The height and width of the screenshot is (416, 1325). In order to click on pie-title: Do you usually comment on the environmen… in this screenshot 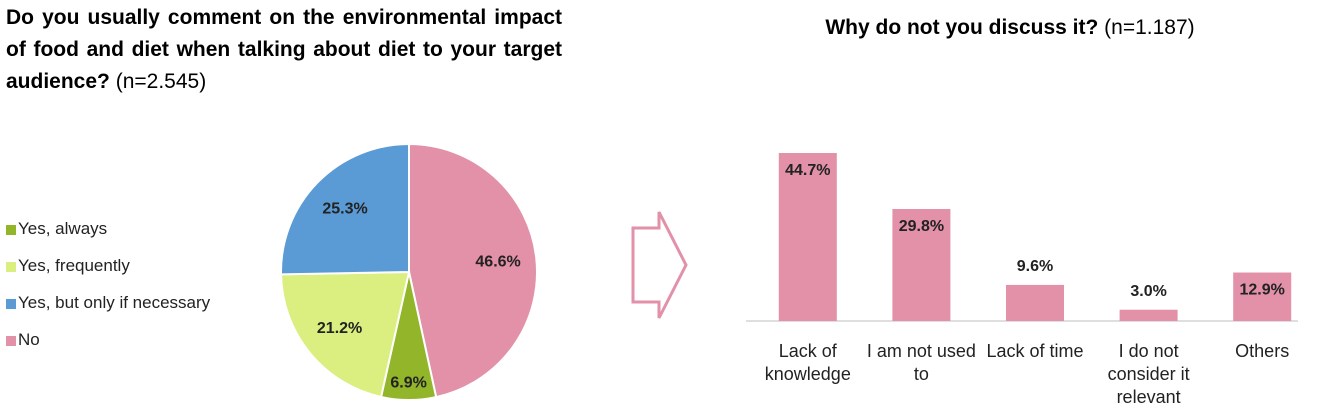, I will do `click(284, 50)`.